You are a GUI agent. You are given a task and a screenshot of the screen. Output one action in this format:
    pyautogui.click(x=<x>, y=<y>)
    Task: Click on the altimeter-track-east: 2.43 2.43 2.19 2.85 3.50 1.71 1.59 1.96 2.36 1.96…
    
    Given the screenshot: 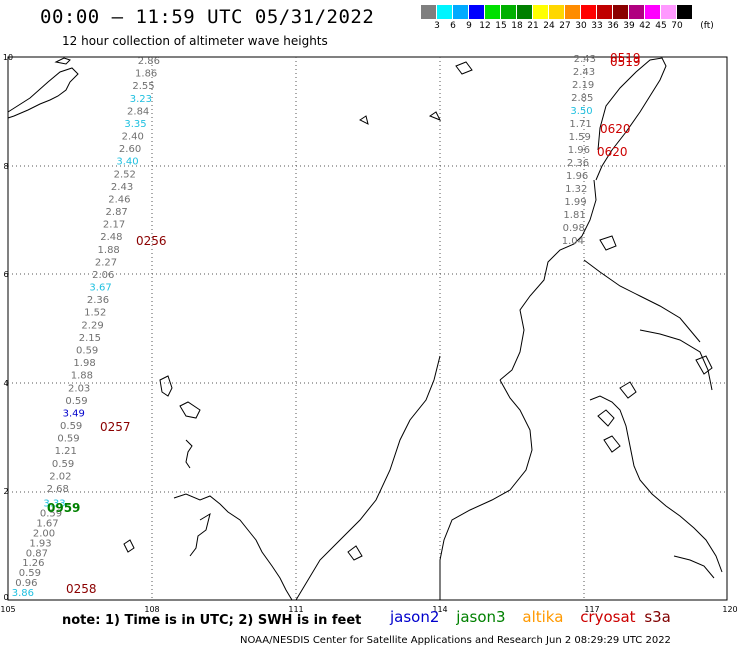 What is the action you would take?
    pyautogui.click(x=579, y=150)
    